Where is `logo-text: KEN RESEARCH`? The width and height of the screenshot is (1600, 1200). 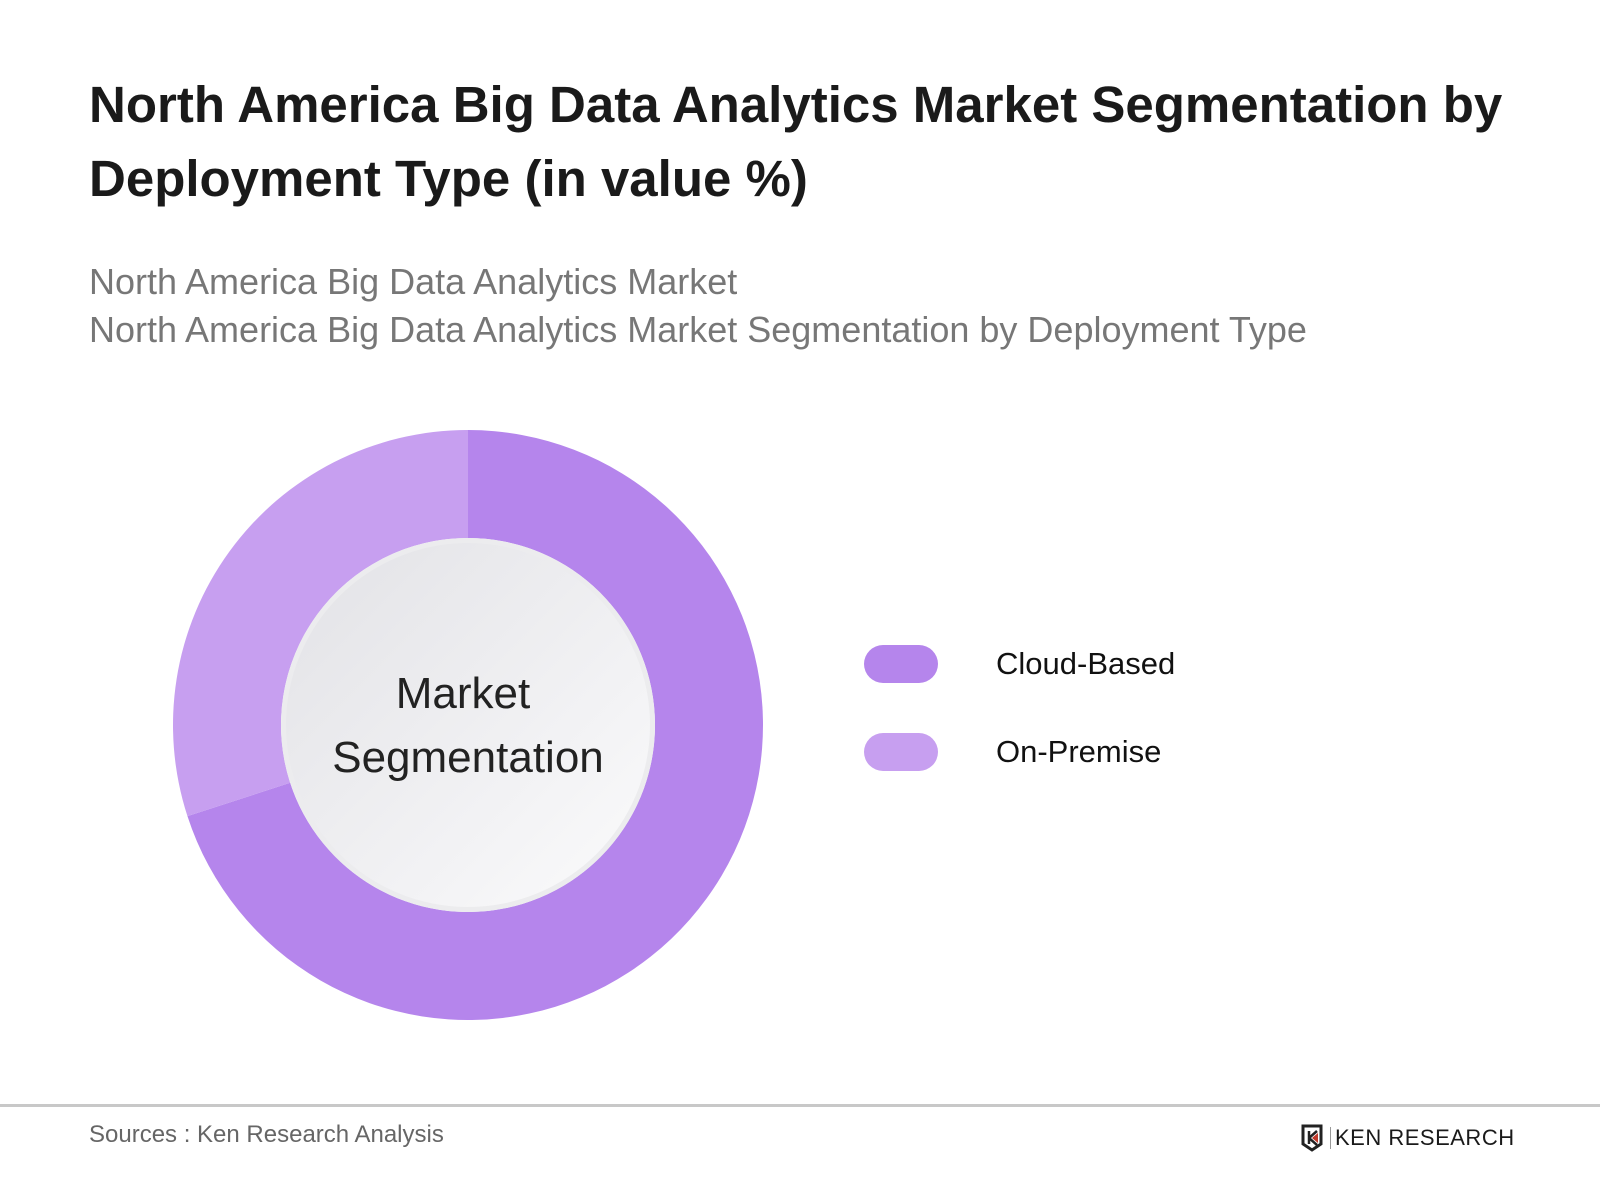
logo-text: KEN RESEARCH is located at coordinates (1425, 1137).